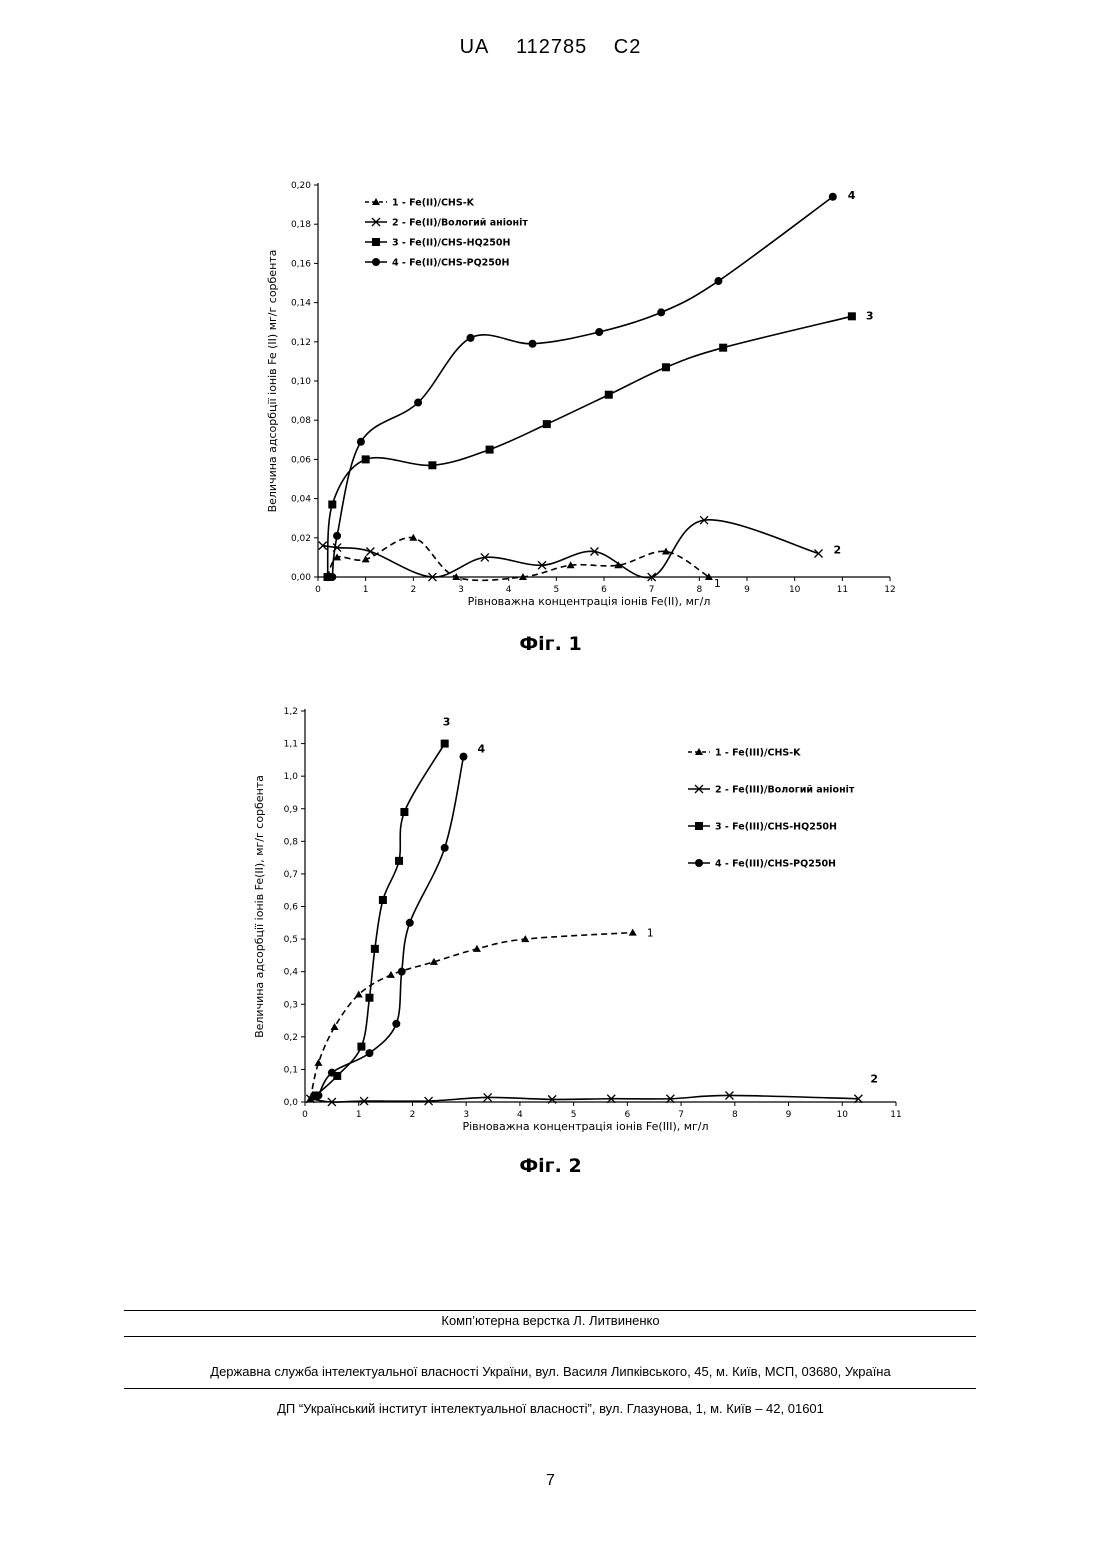 The height and width of the screenshot is (1557, 1101). Describe the element at coordinates (359, 1115) in the screenshot. I see `x-tick-label: 1` at that location.